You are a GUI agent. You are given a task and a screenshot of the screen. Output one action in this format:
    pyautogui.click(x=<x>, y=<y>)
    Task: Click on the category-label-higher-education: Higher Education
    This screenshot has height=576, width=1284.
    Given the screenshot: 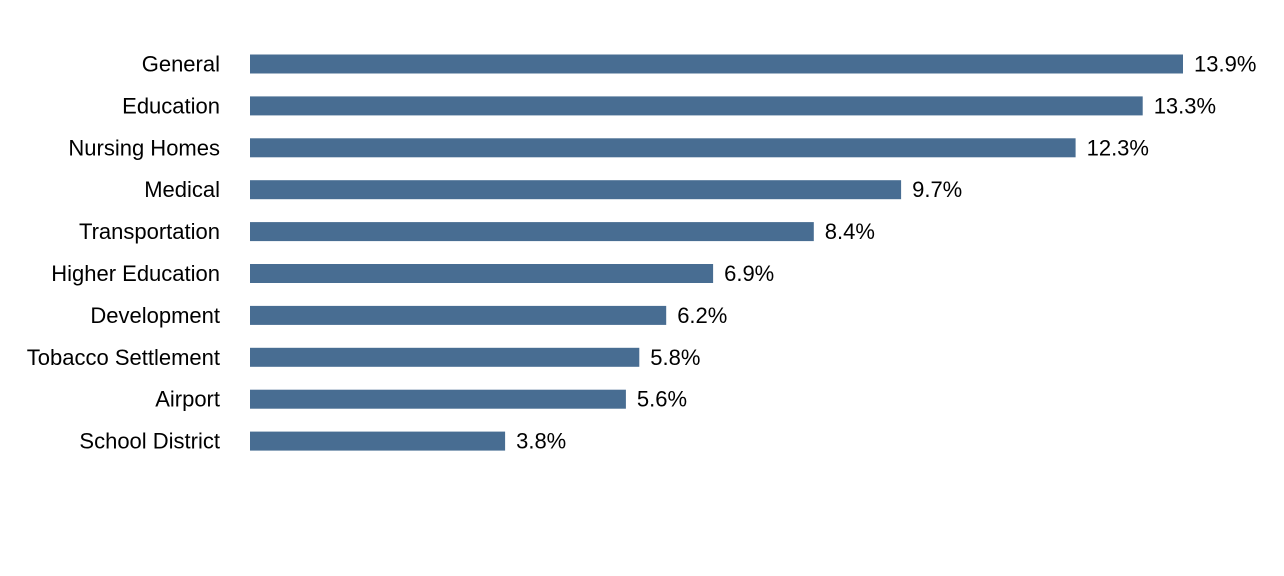 What is the action you would take?
    pyautogui.click(x=135, y=273)
    